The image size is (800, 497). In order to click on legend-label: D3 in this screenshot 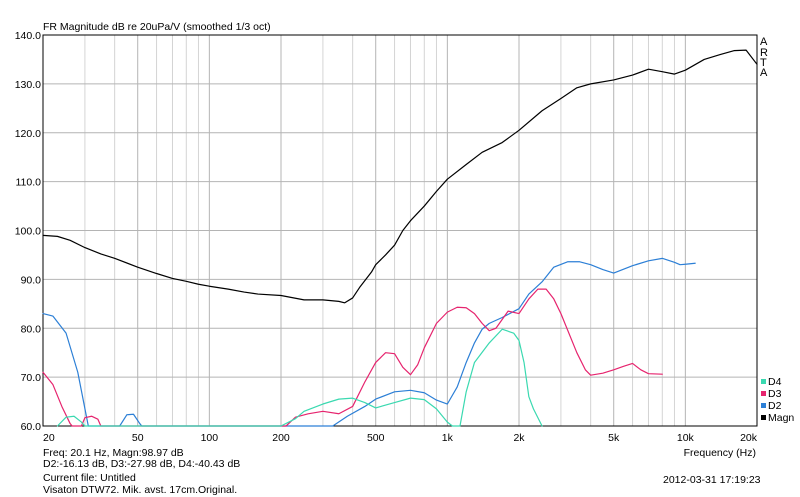, I will do `click(775, 394)`.